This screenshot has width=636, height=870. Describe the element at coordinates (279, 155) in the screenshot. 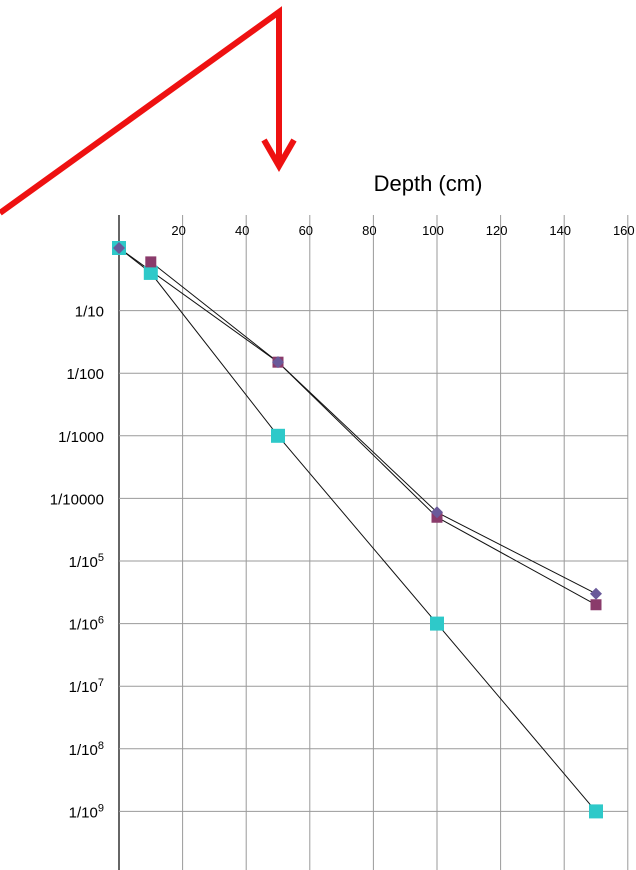

I see `arrow-head` at that location.